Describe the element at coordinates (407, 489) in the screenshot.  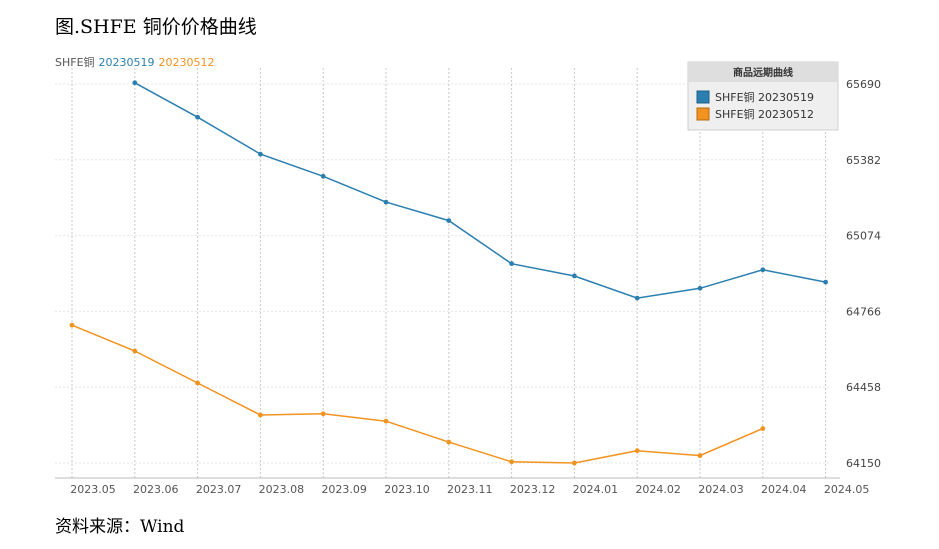
I see `x-tick-label: 2023.10` at that location.